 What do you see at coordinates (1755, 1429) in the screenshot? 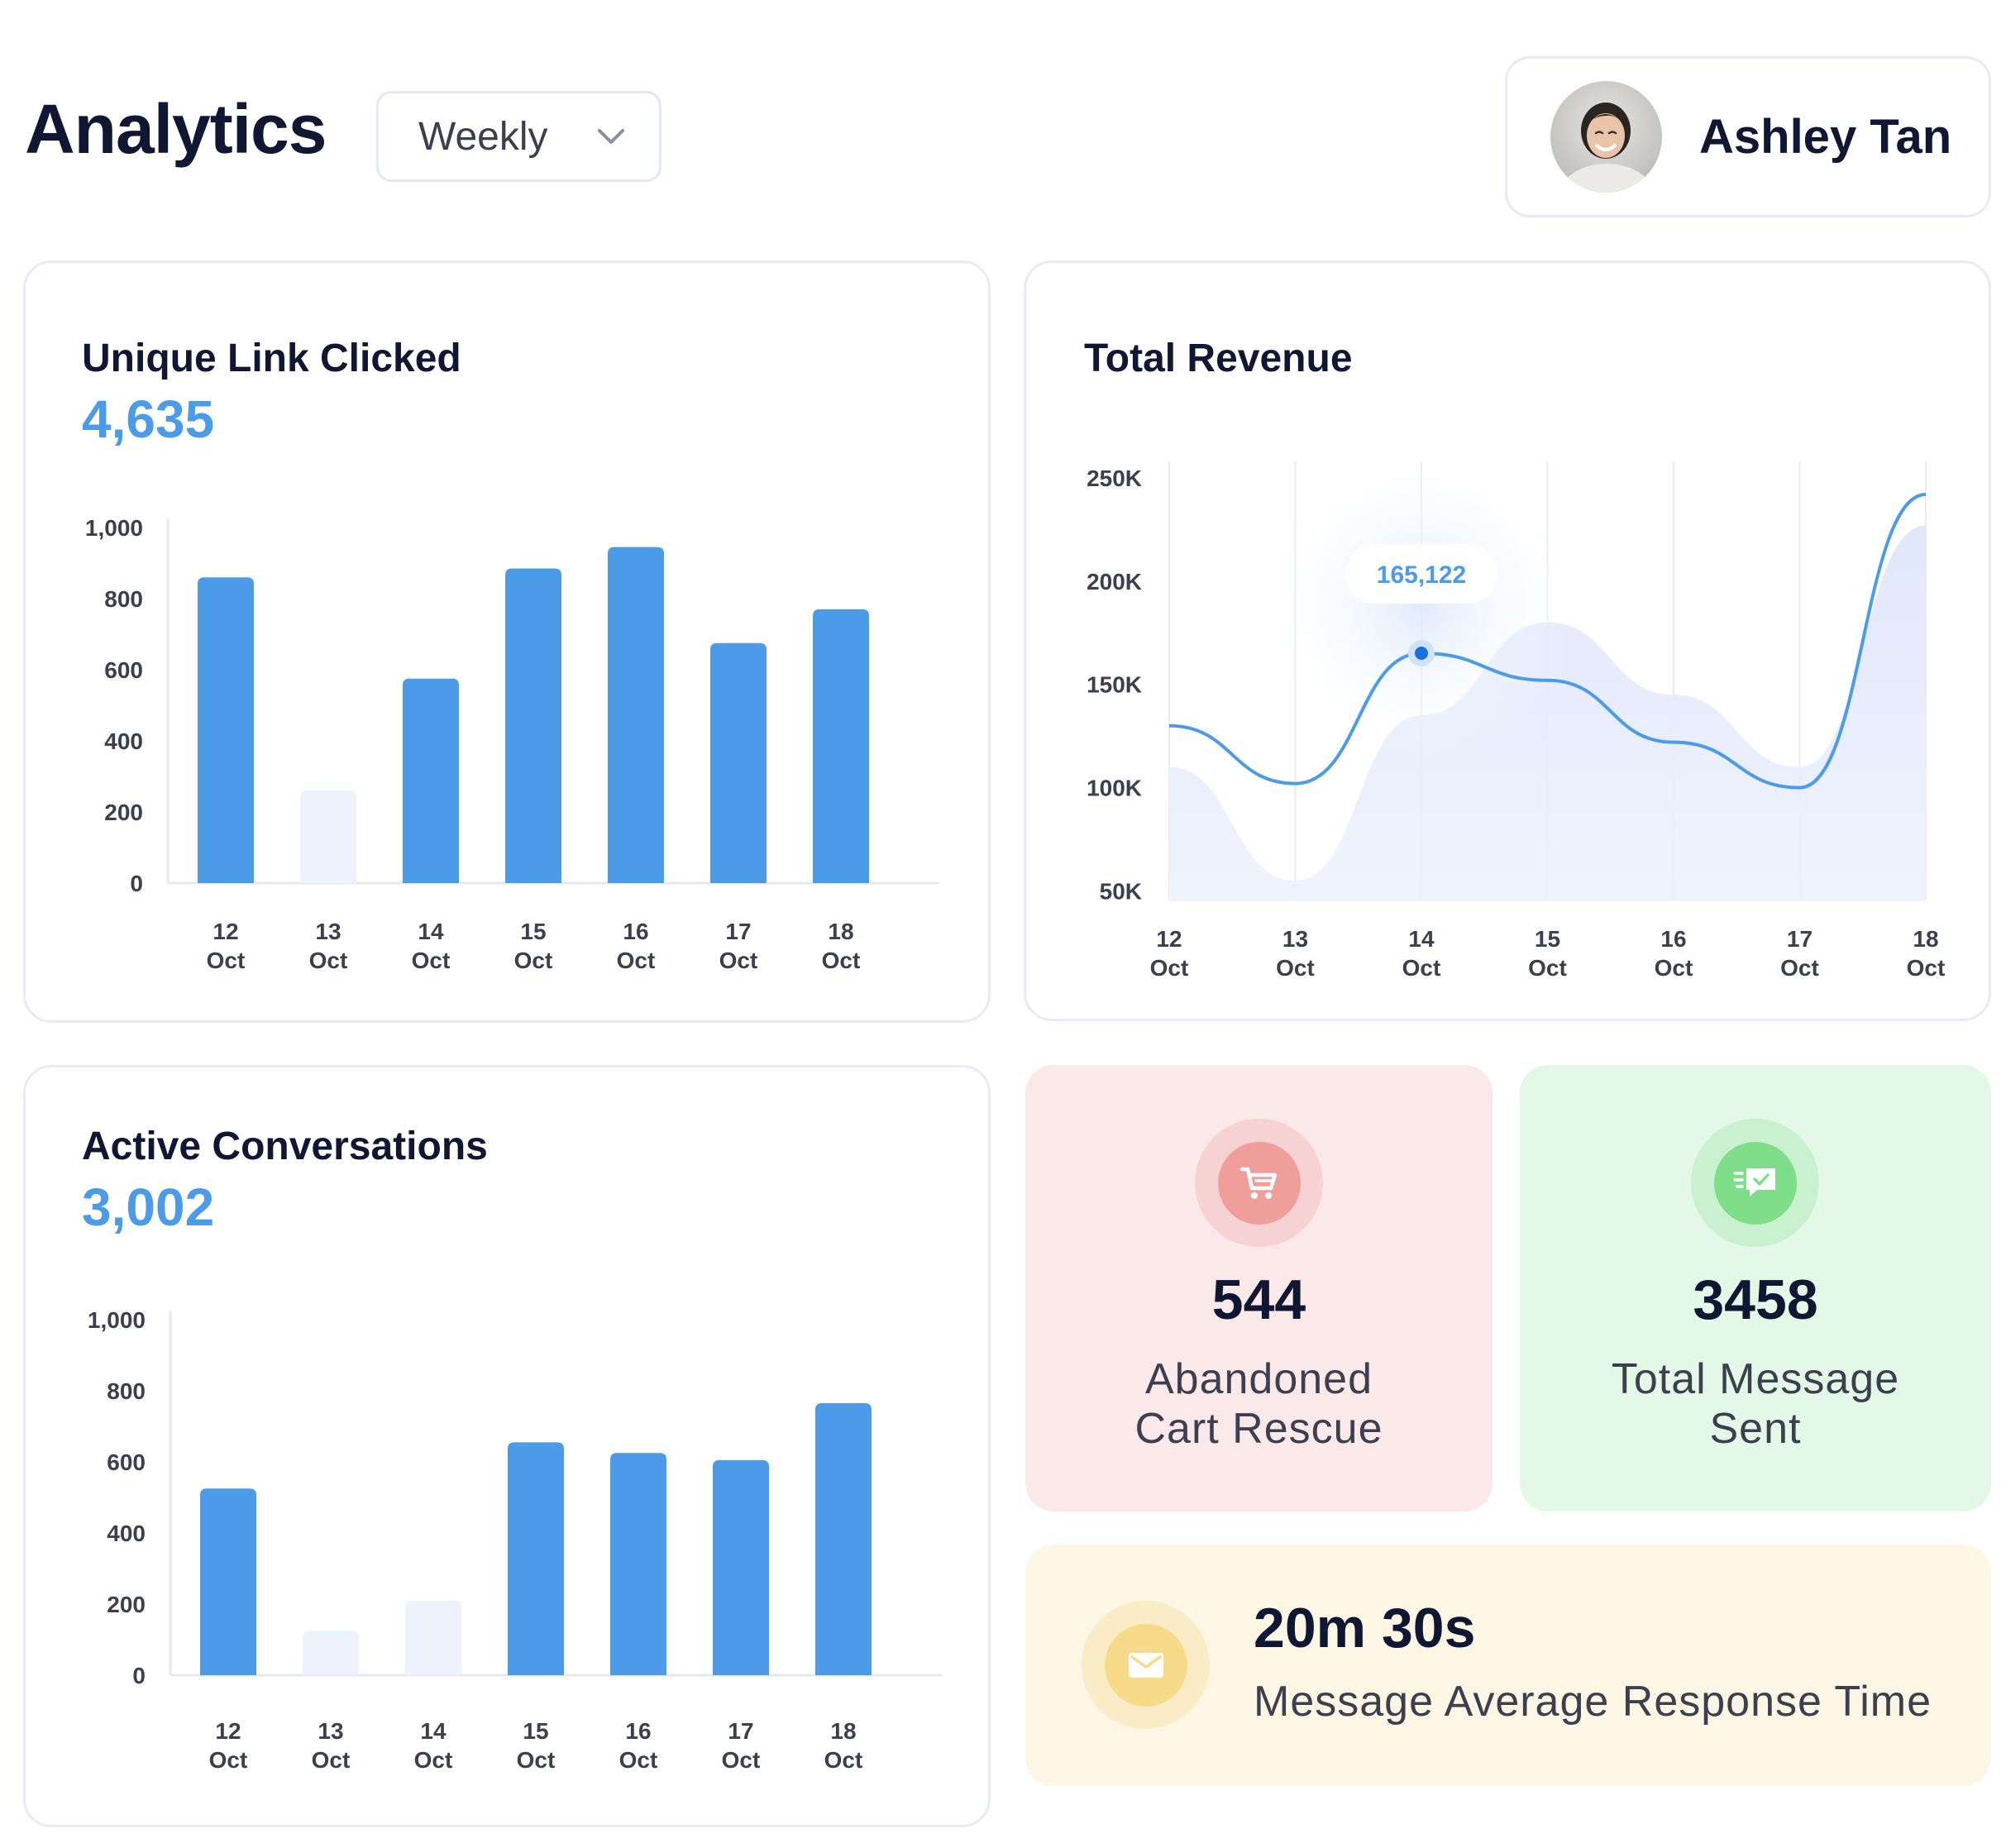
I see `stat-label-line-2: Sent` at bounding box center [1755, 1429].